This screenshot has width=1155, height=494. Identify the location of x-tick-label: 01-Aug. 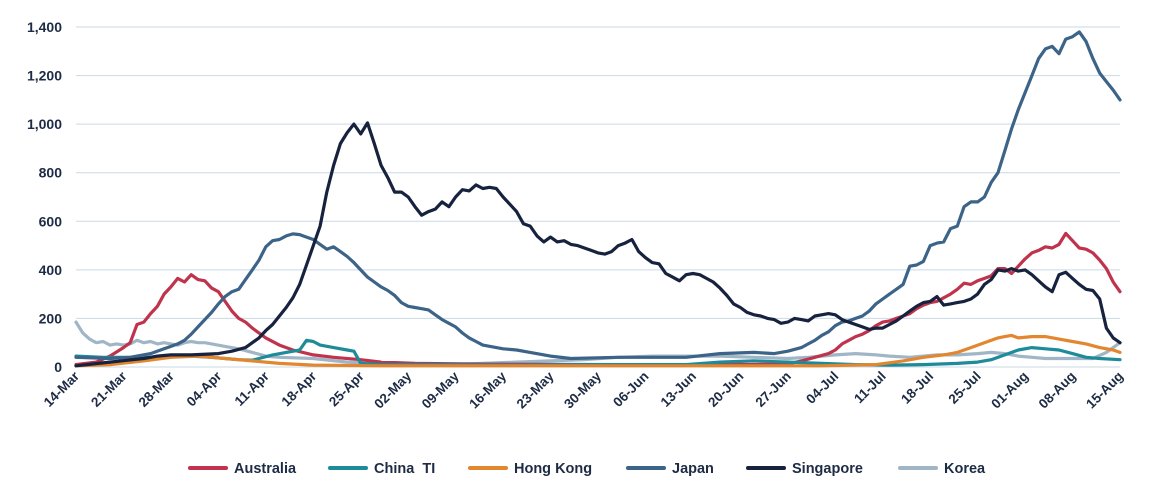
(1009, 390).